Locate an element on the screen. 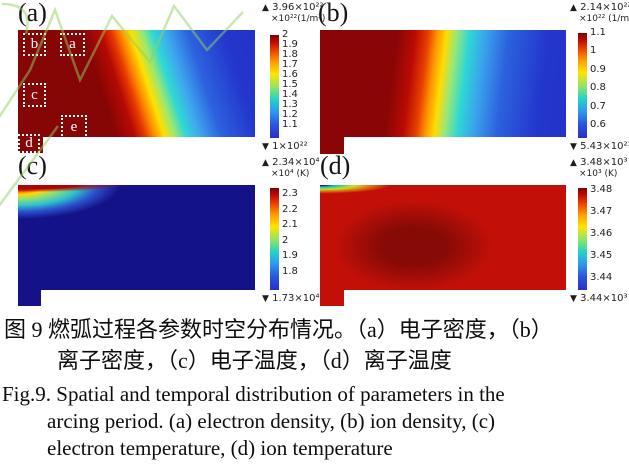  colorbar-b-max: ▲ 2.14×10²² is located at coordinates (599, 7).